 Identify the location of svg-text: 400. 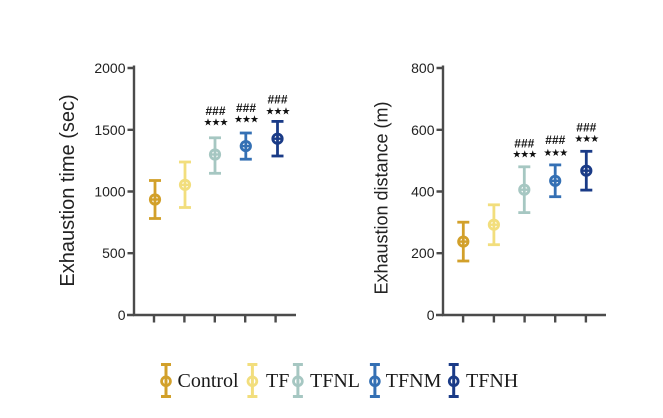
(423, 192).